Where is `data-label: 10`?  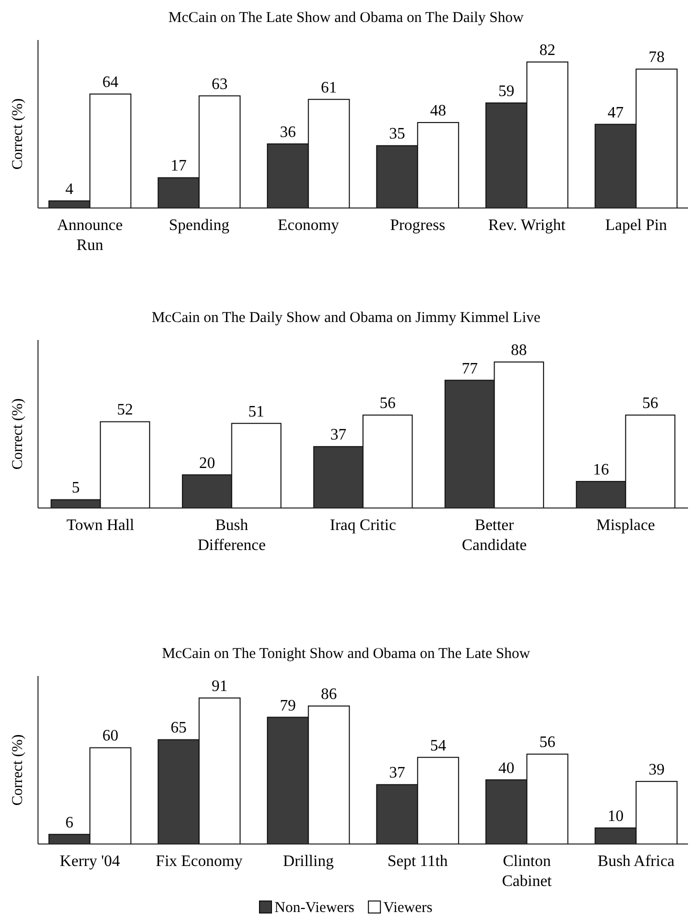
data-label: 10 is located at coordinates (616, 816).